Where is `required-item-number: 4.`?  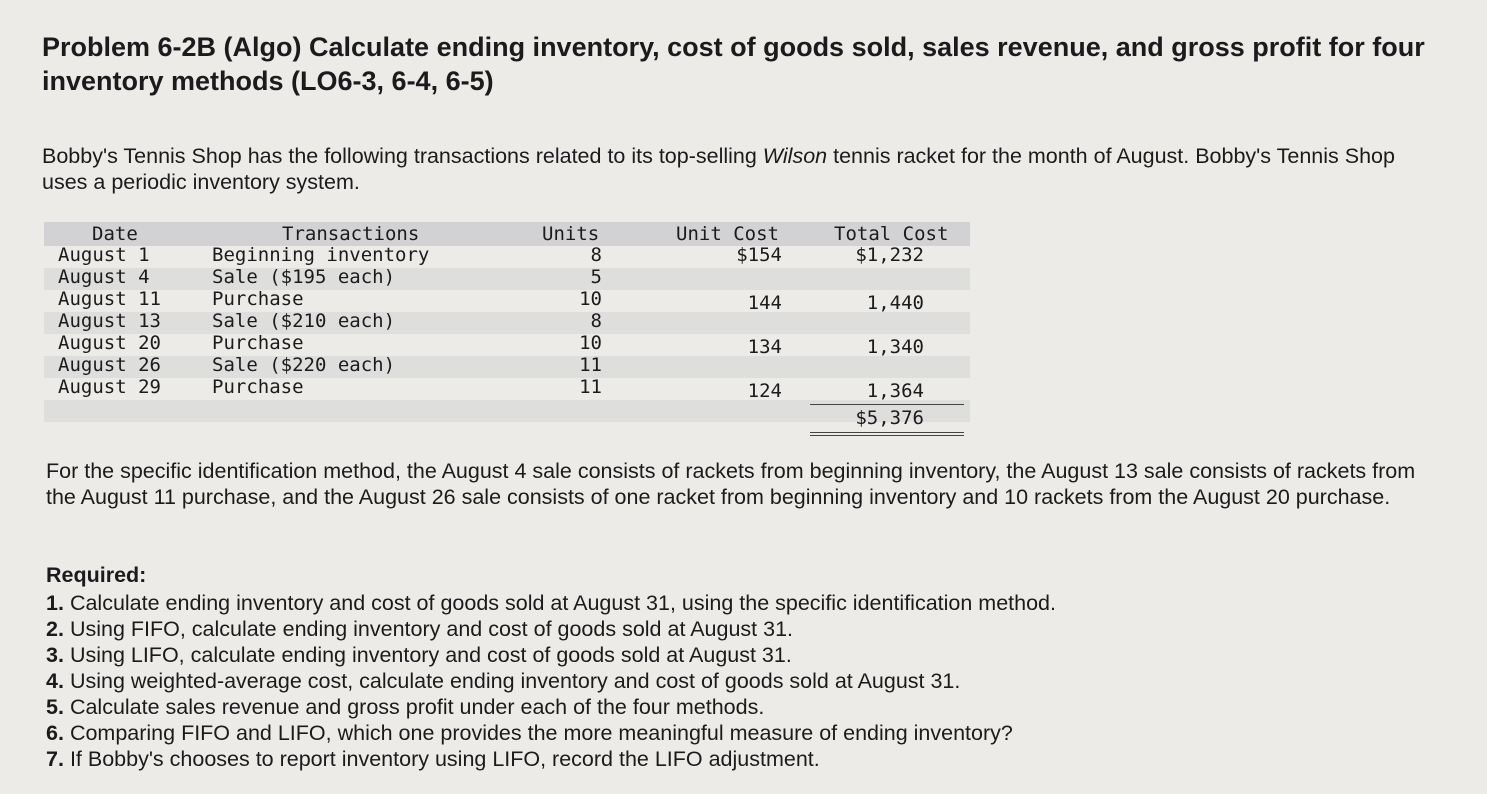
required-item-number: 4. is located at coordinates (55, 681).